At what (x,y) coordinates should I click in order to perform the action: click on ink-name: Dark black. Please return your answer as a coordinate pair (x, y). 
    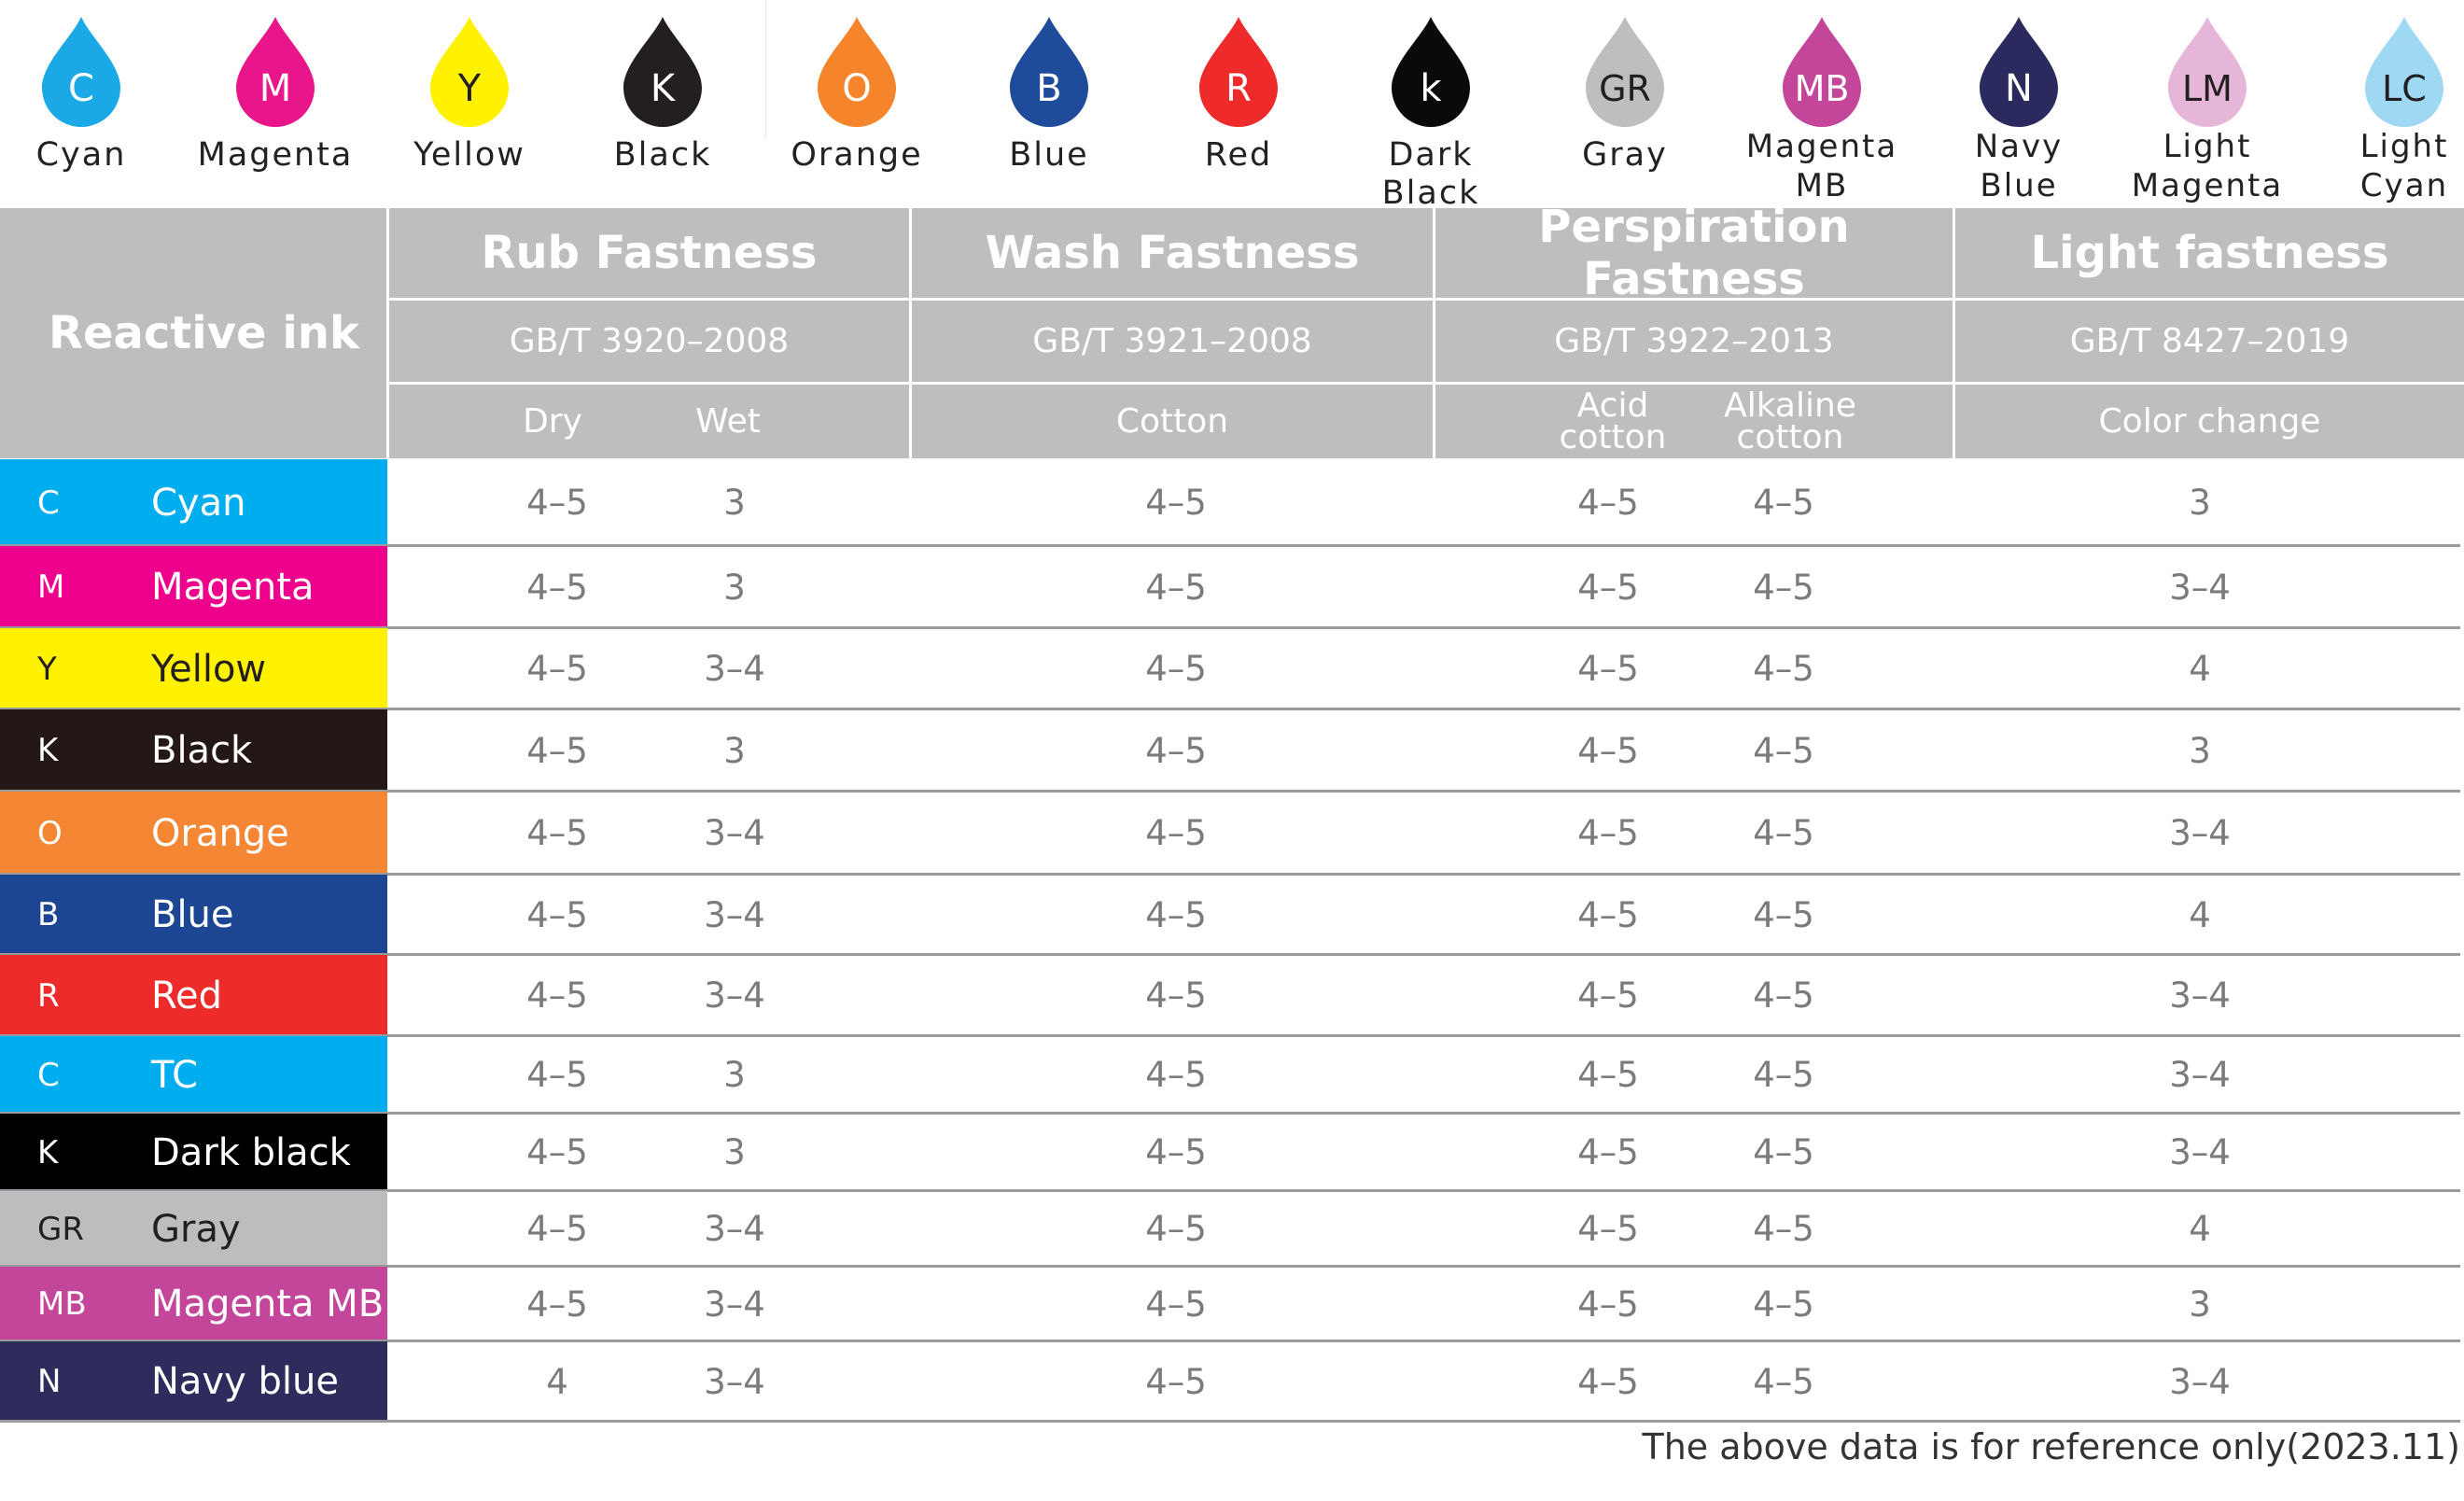
    Looking at the image, I should click on (251, 1152).